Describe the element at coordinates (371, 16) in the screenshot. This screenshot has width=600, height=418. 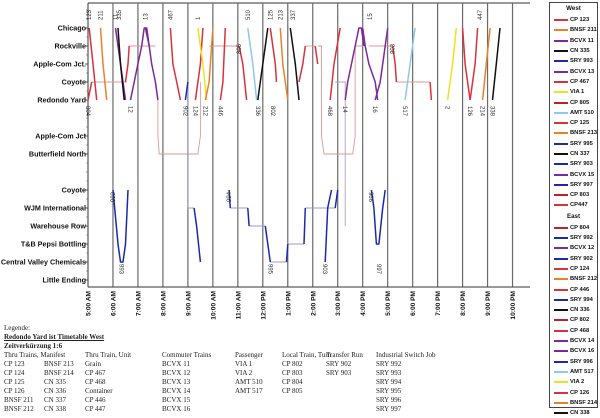
I see `train-number-label: 15` at that location.